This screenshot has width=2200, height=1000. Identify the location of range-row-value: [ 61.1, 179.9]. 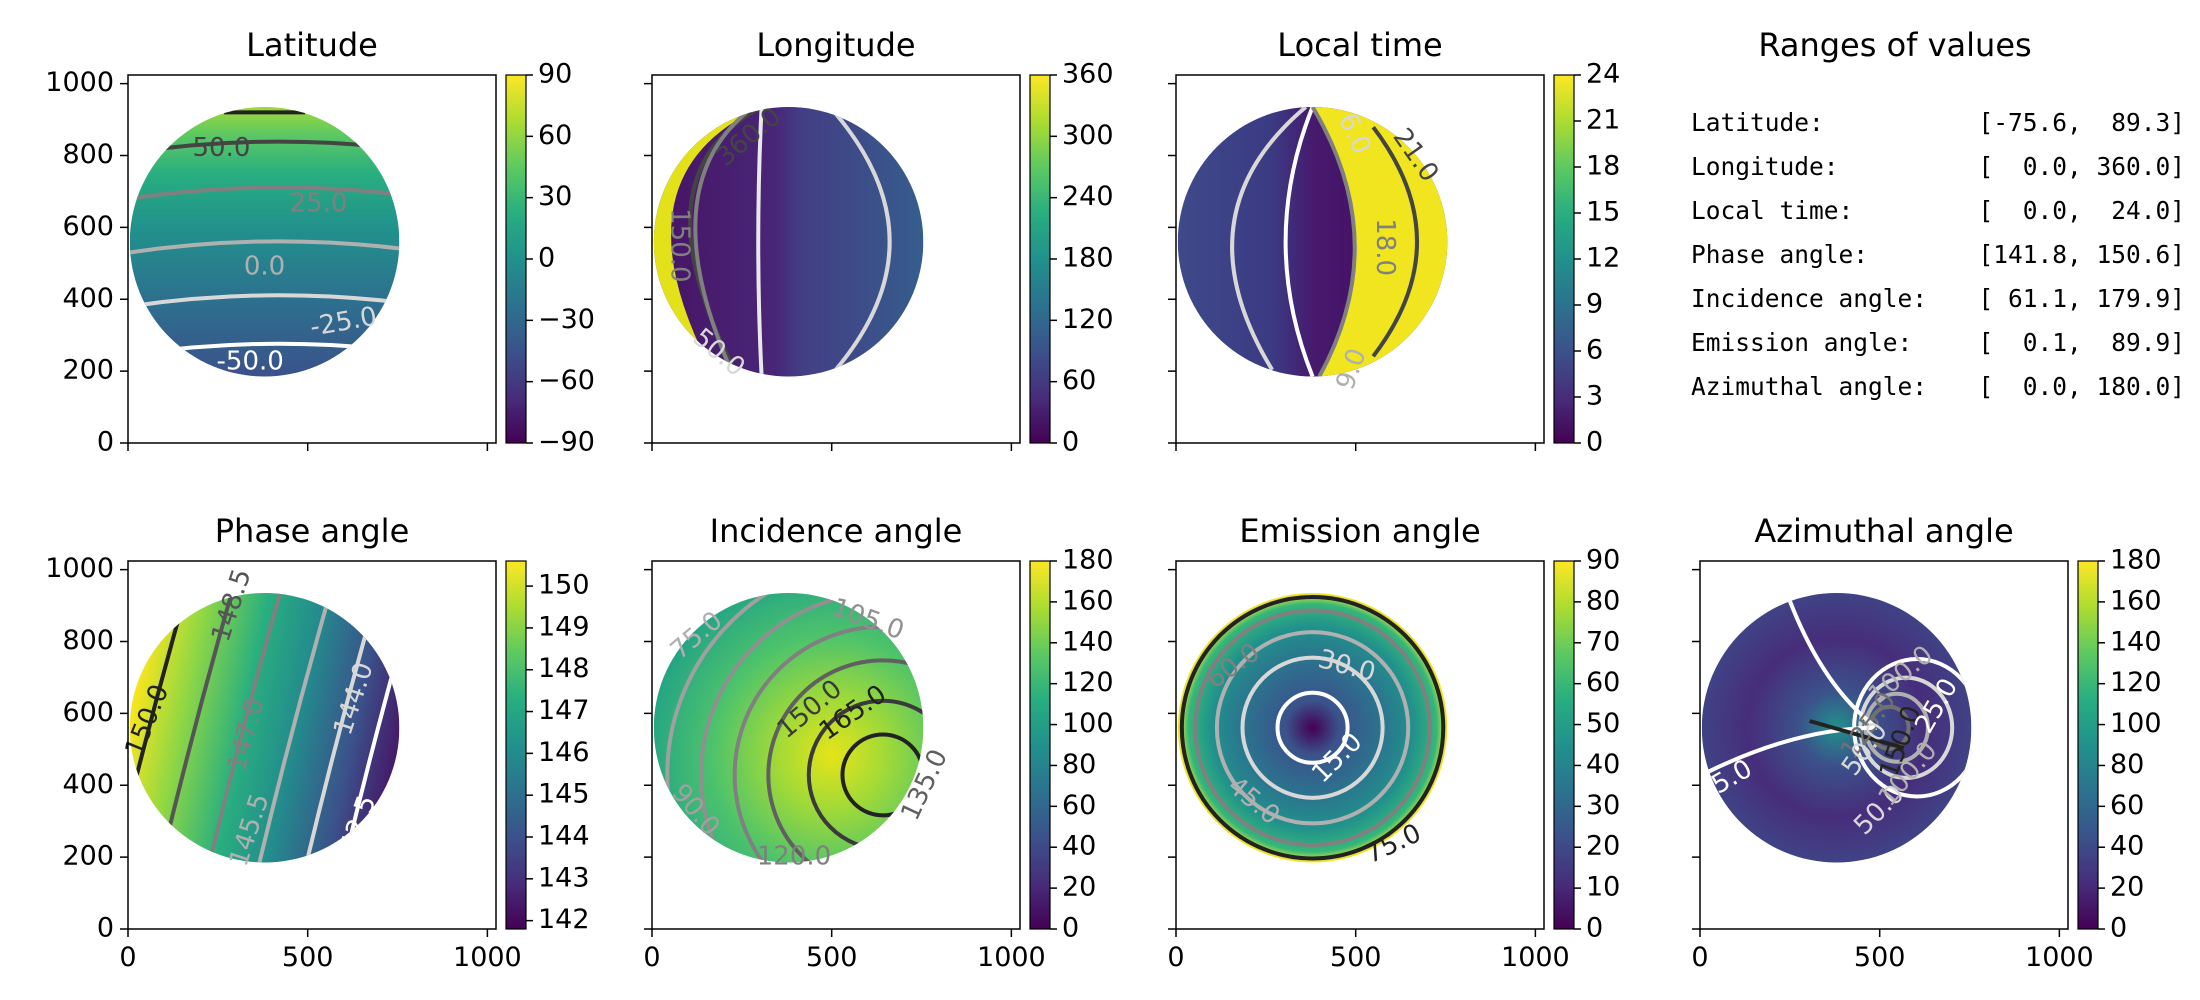
(2081, 298).